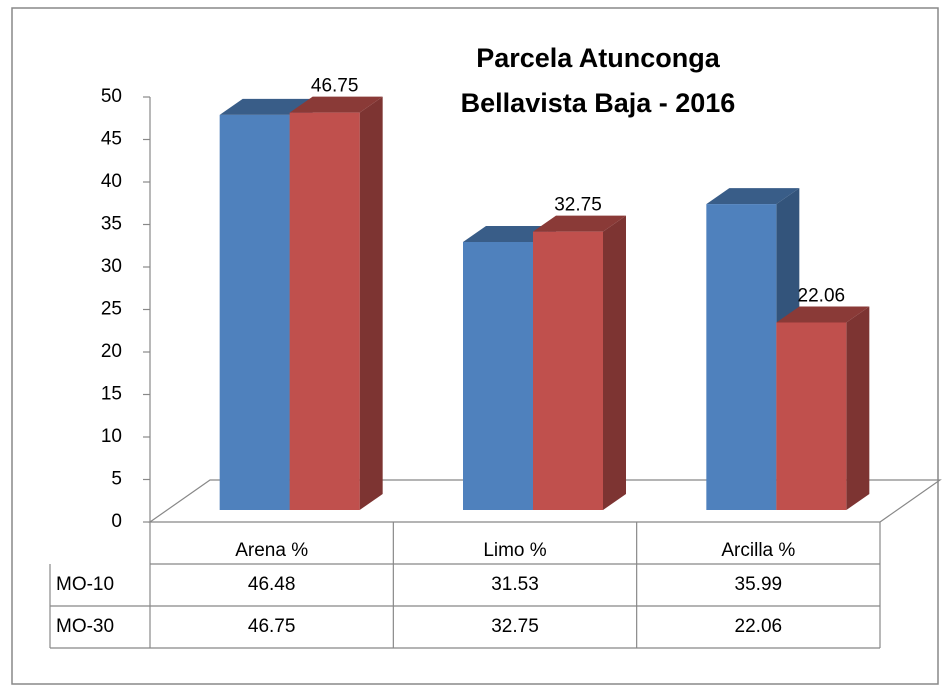  What do you see at coordinates (111, 224) in the screenshot?
I see `y-tick-label: 35` at bounding box center [111, 224].